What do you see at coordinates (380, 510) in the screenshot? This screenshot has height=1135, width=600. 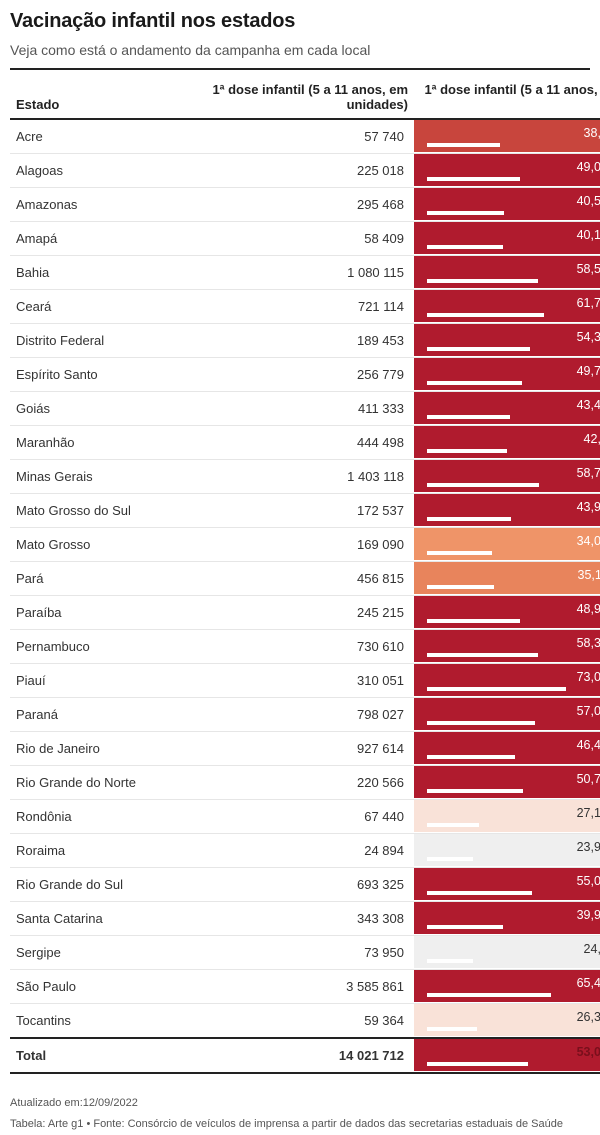 I see `state-doses: 172 537` at bounding box center [380, 510].